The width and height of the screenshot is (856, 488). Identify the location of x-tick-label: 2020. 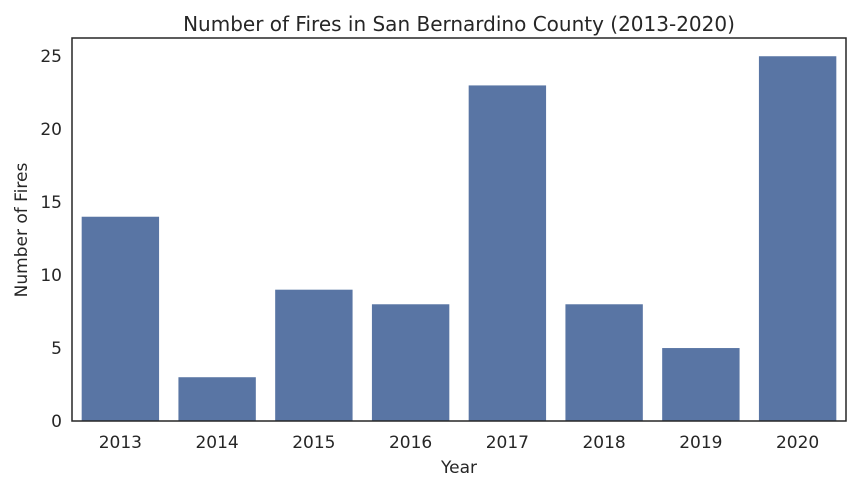
(797, 443).